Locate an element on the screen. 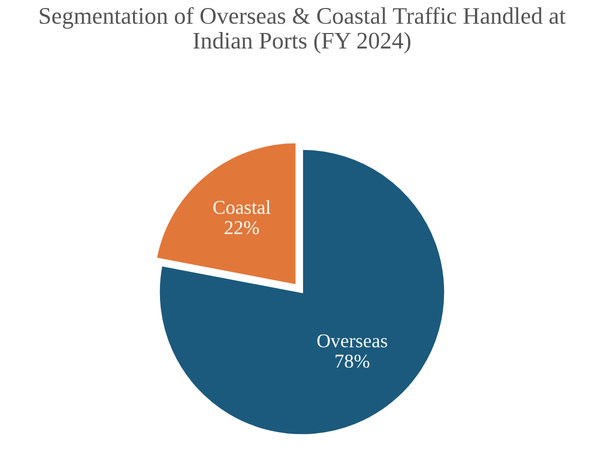 This screenshot has height=471, width=604. data-label: 22% is located at coordinates (241, 227).